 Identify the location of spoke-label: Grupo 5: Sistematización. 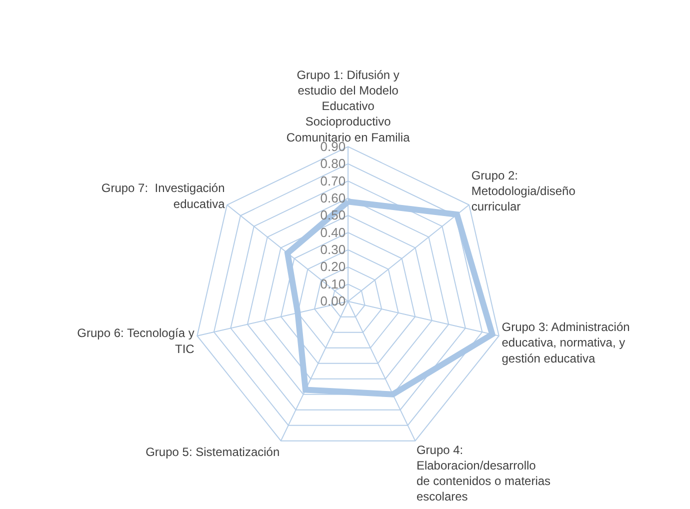
(213, 452).